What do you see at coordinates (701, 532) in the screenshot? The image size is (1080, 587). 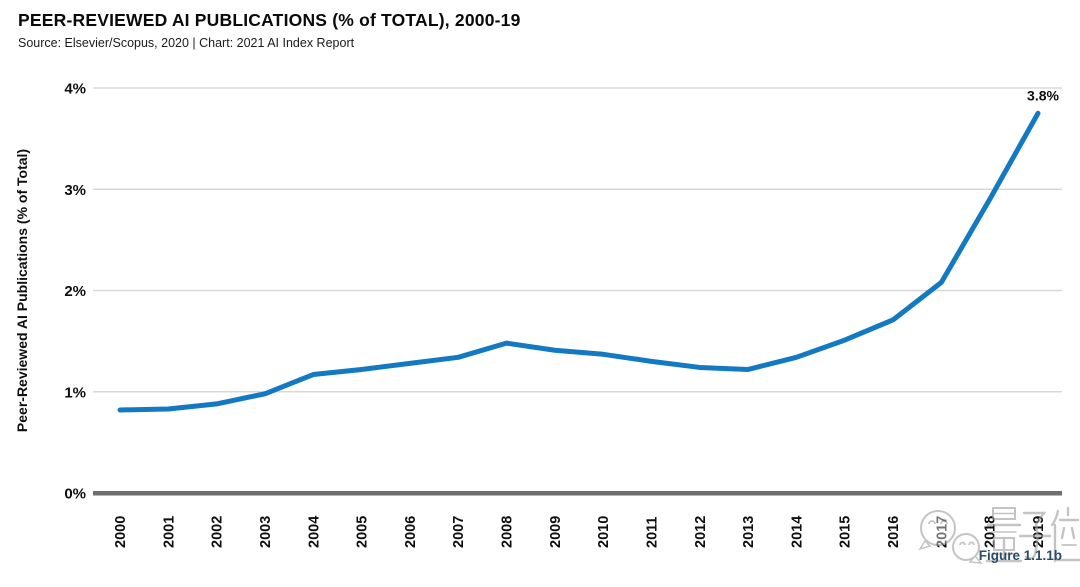 I see `x-tick-label: 2012` at bounding box center [701, 532].